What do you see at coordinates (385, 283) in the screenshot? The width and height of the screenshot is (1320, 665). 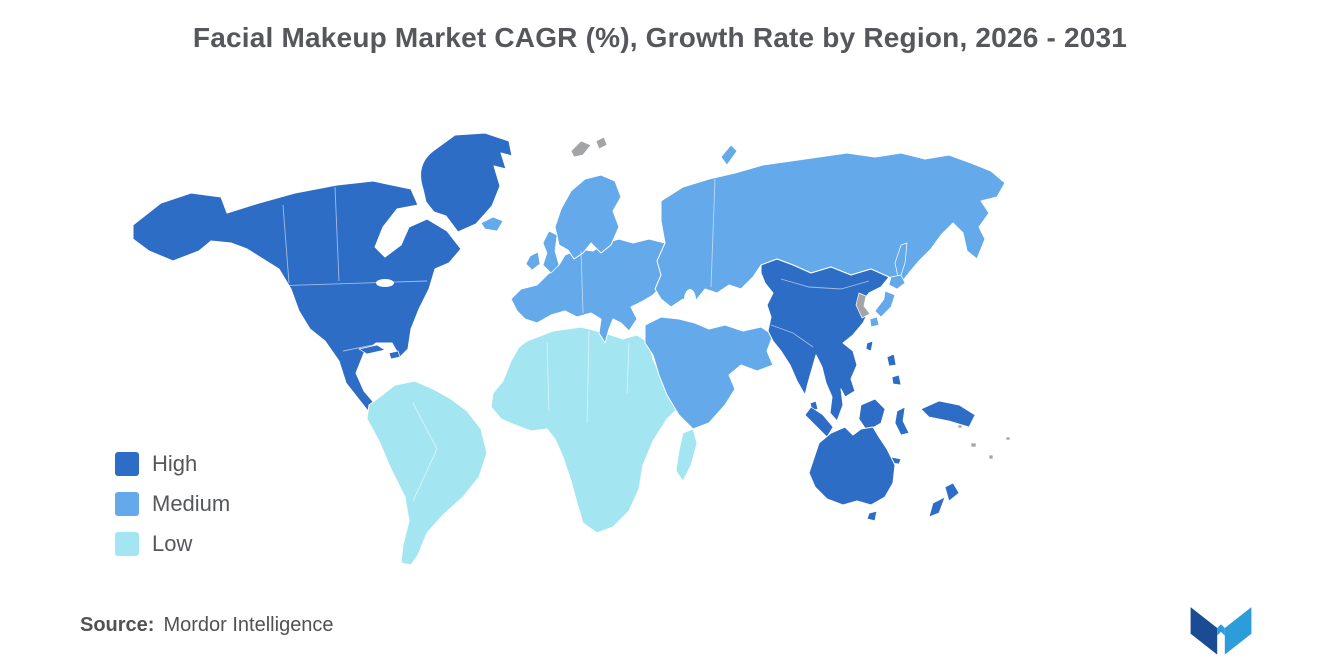 I see `great-lakes` at bounding box center [385, 283].